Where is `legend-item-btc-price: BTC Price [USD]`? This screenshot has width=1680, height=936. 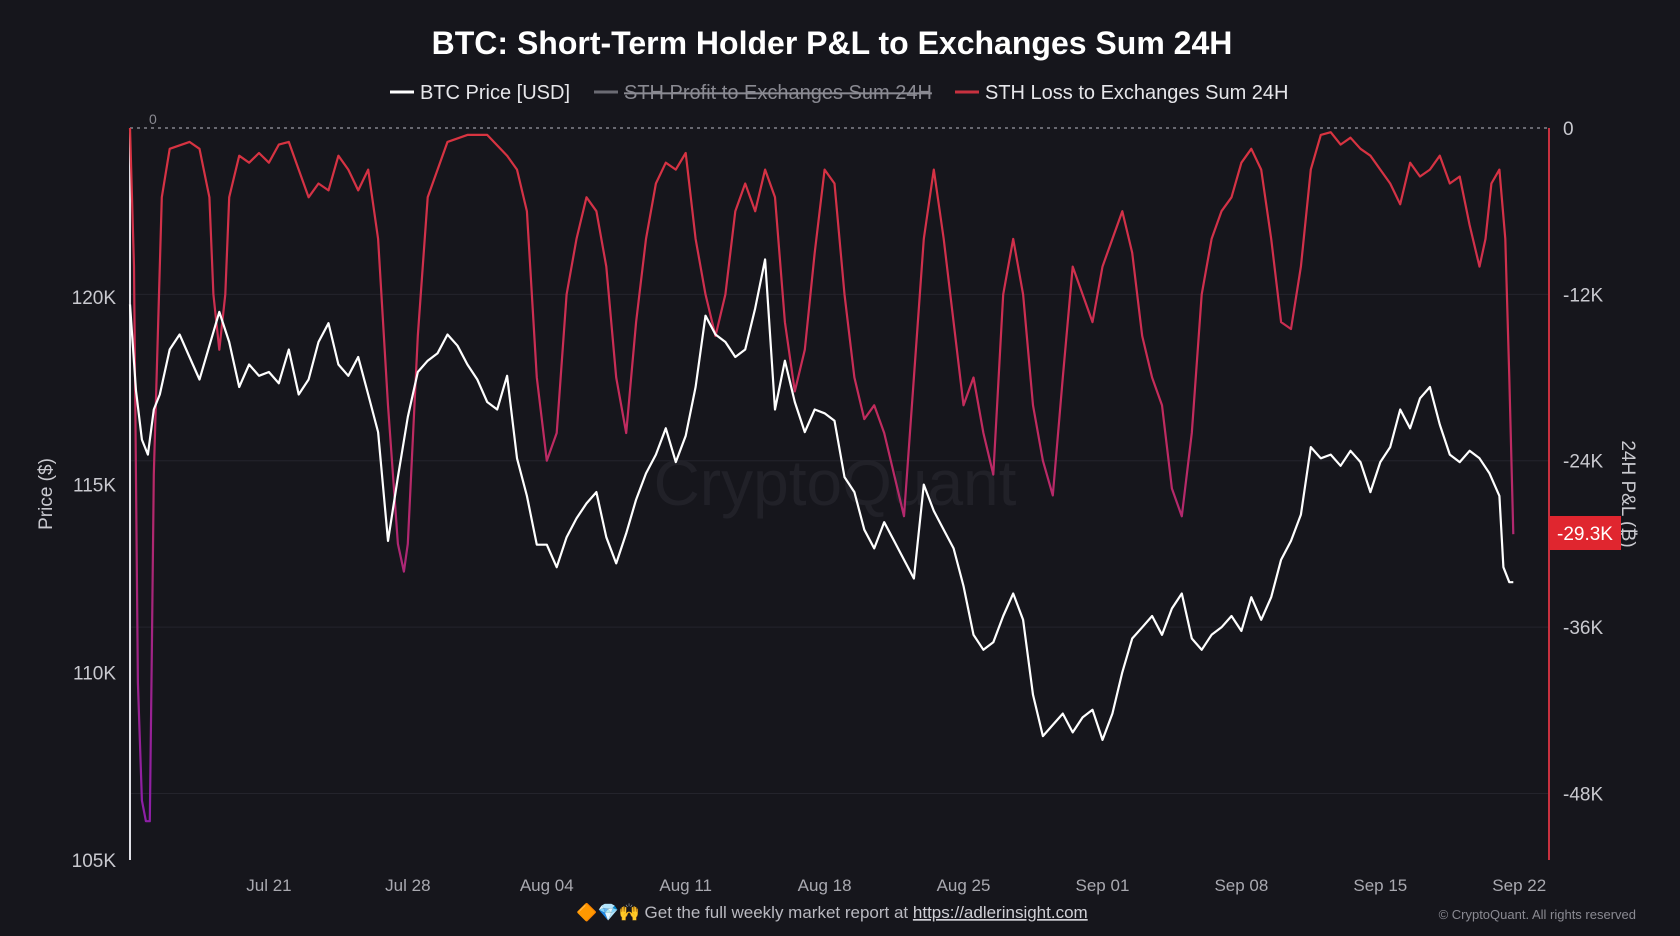 legend-item-btc-price: BTC Price [USD] is located at coordinates (480, 93).